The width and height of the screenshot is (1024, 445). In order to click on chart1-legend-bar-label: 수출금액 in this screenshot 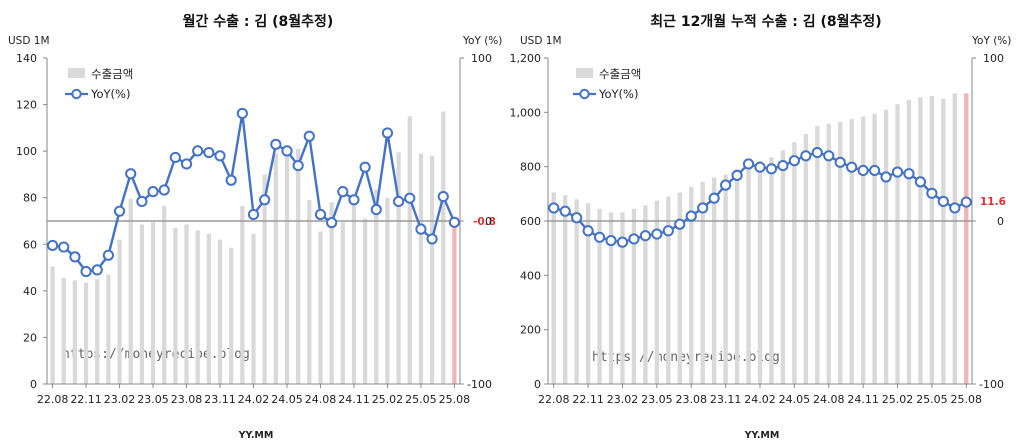, I will do `click(112, 74)`.